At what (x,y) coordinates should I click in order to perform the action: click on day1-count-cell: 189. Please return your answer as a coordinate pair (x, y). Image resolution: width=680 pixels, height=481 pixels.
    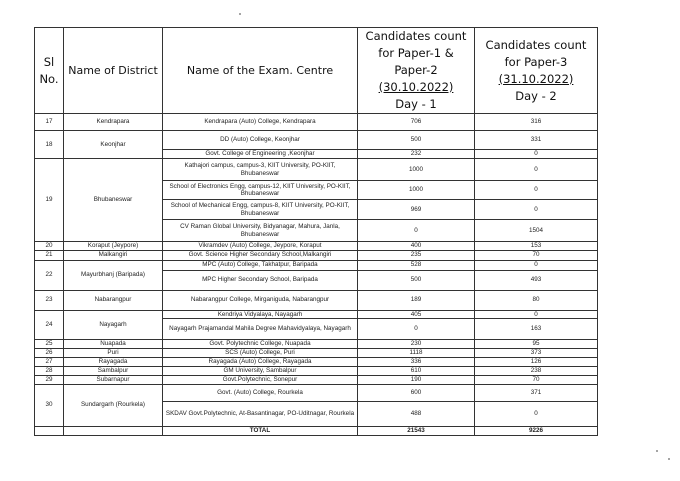
    Looking at the image, I should click on (416, 300).